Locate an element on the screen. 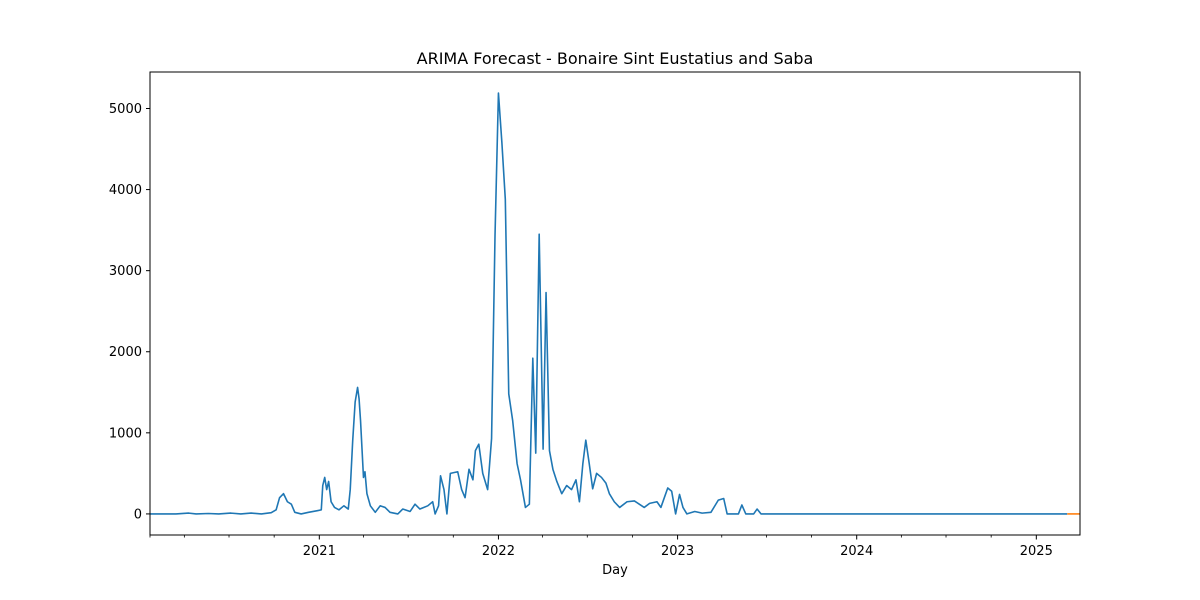  x-tick-label: 2024 is located at coordinates (856, 551).